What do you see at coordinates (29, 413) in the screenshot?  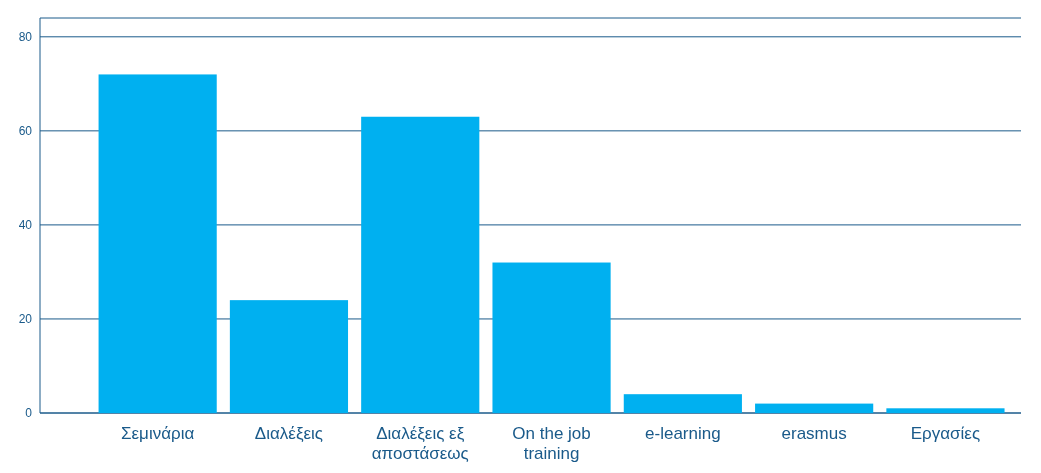 I see `y-tick-label: 0` at bounding box center [29, 413].